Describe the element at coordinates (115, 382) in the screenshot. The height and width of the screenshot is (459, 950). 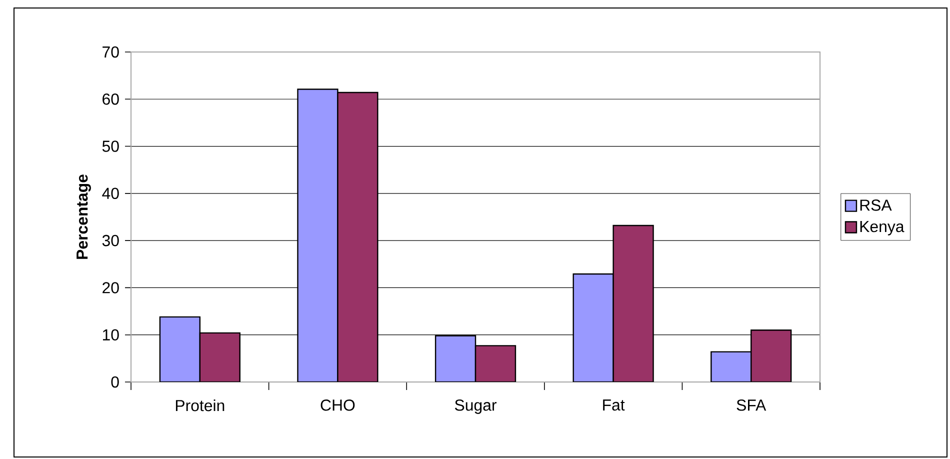
I see `y-tick-label: 0` at that location.